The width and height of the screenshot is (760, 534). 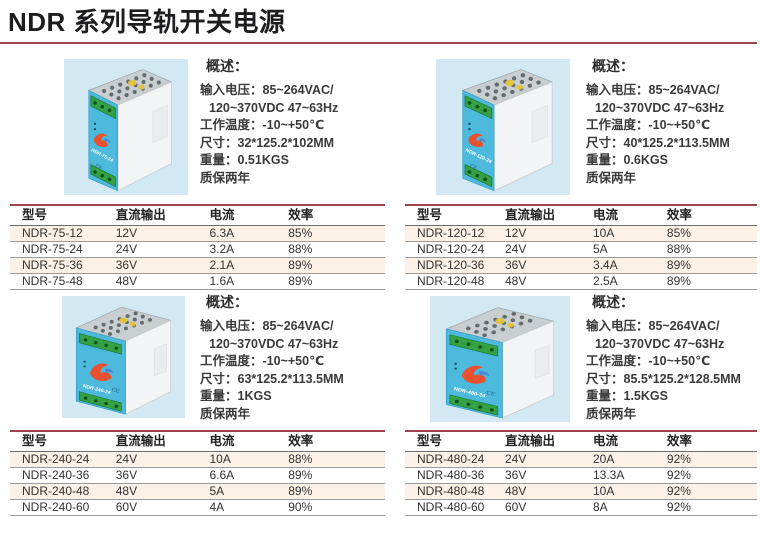 What do you see at coordinates (378, 43) in the screenshot?
I see `title-divider` at bounding box center [378, 43].